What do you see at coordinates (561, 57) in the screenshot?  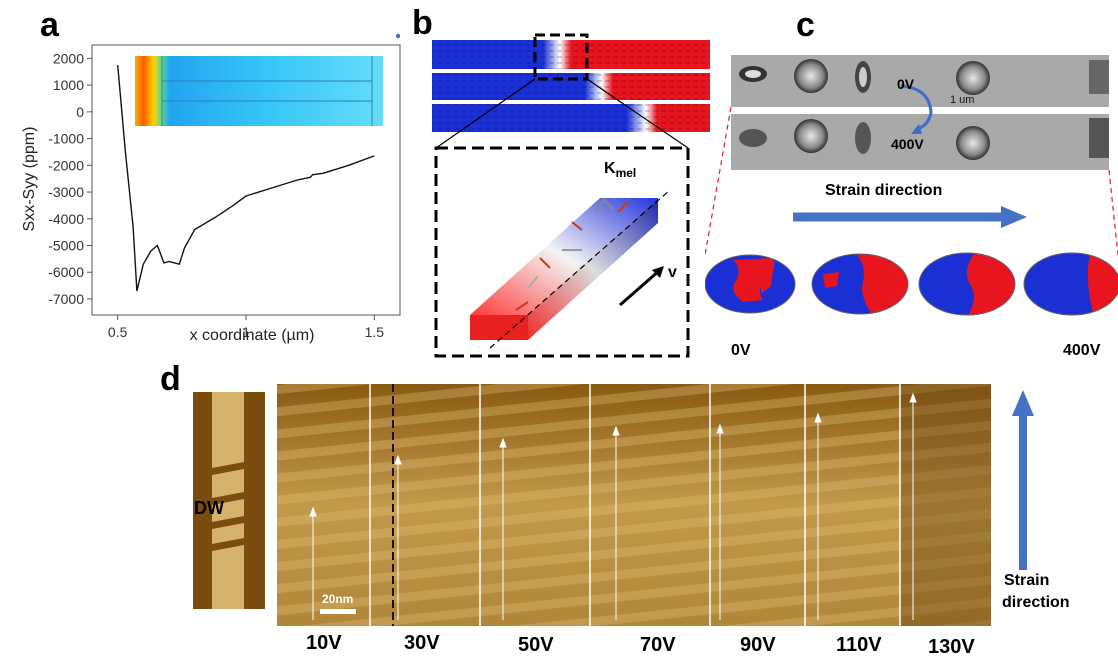 I see `zoom-box` at bounding box center [561, 57].